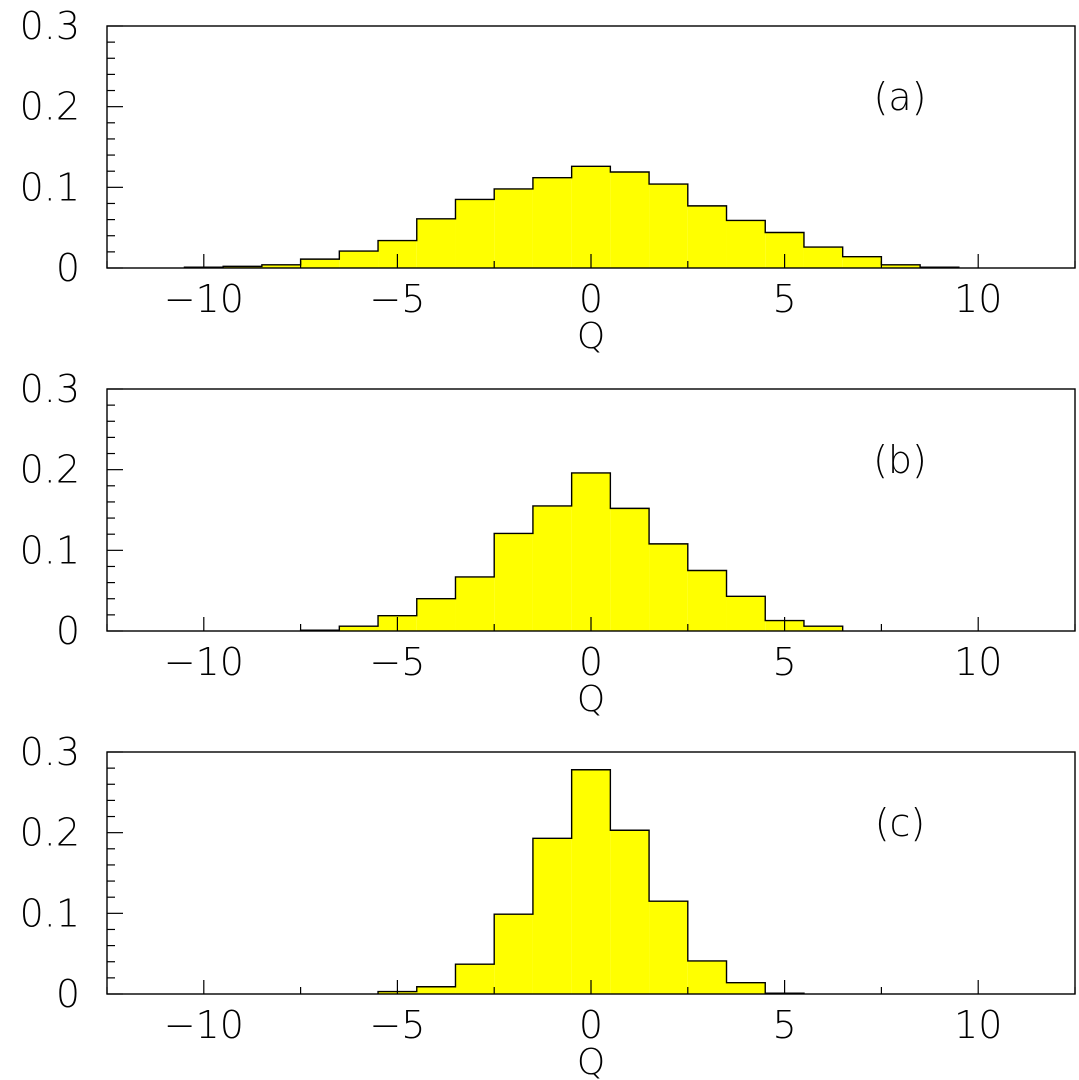 The width and height of the screenshot is (1079, 1080). Describe the element at coordinates (900, 97) in the screenshot. I see `panel-label: (a)` at that location.